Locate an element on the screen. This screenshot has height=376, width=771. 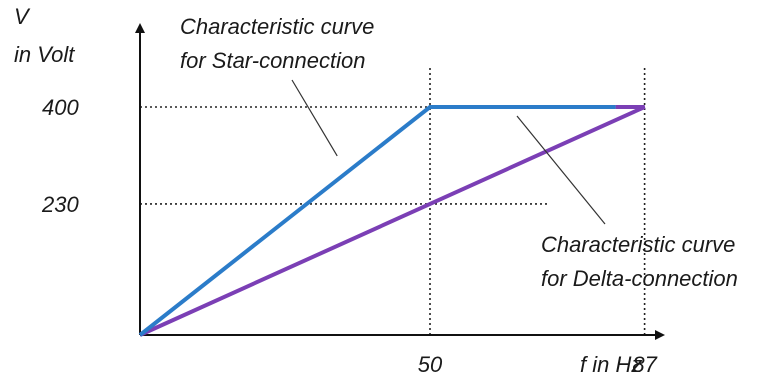
y-axis-label-line-1: V is located at coordinates (22, 16).